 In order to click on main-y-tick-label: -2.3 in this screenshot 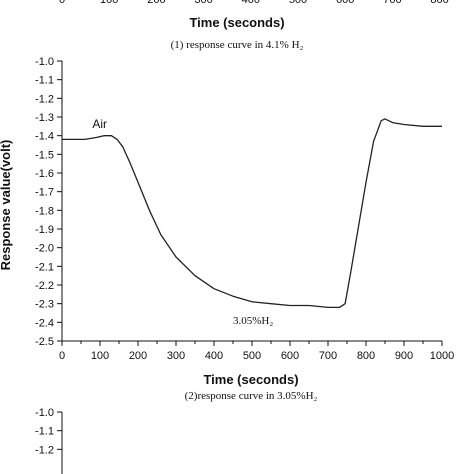, I will do `click(44, 305)`.